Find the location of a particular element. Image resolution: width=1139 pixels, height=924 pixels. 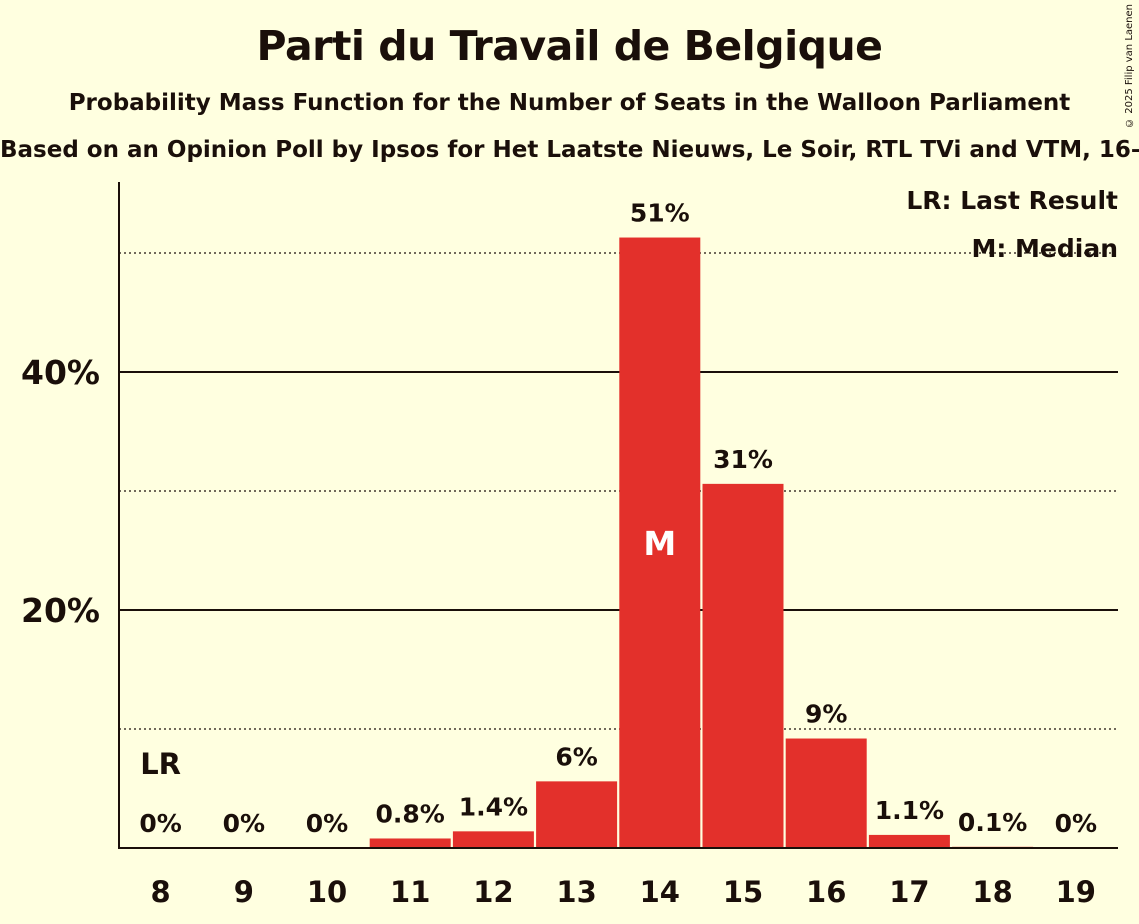

y-tick-label-40: 40% is located at coordinates (60, 372).